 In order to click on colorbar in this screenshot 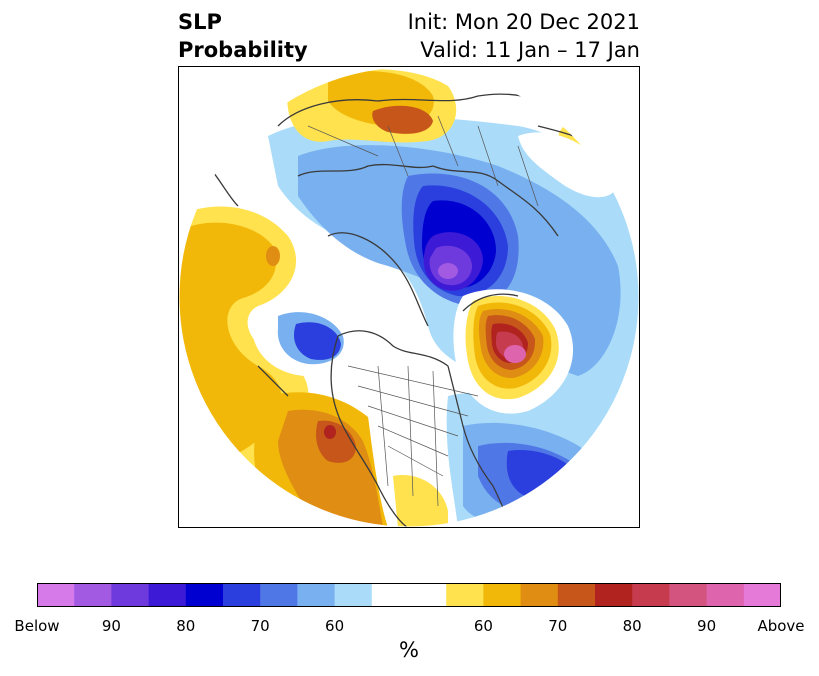, I will do `click(409, 595)`.